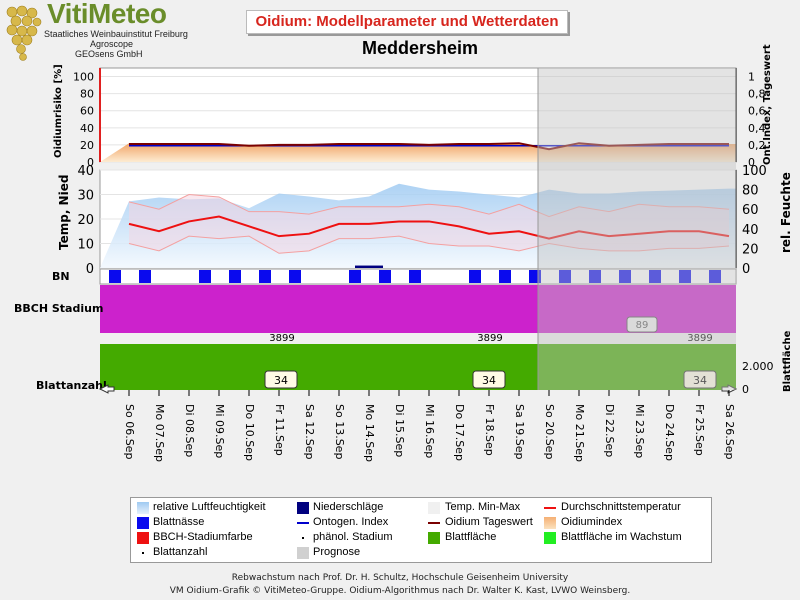  What do you see at coordinates (519, 431) in the screenshot?
I see `x-tick-label: Sa 19.Sep` at bounding box center [519, 431].